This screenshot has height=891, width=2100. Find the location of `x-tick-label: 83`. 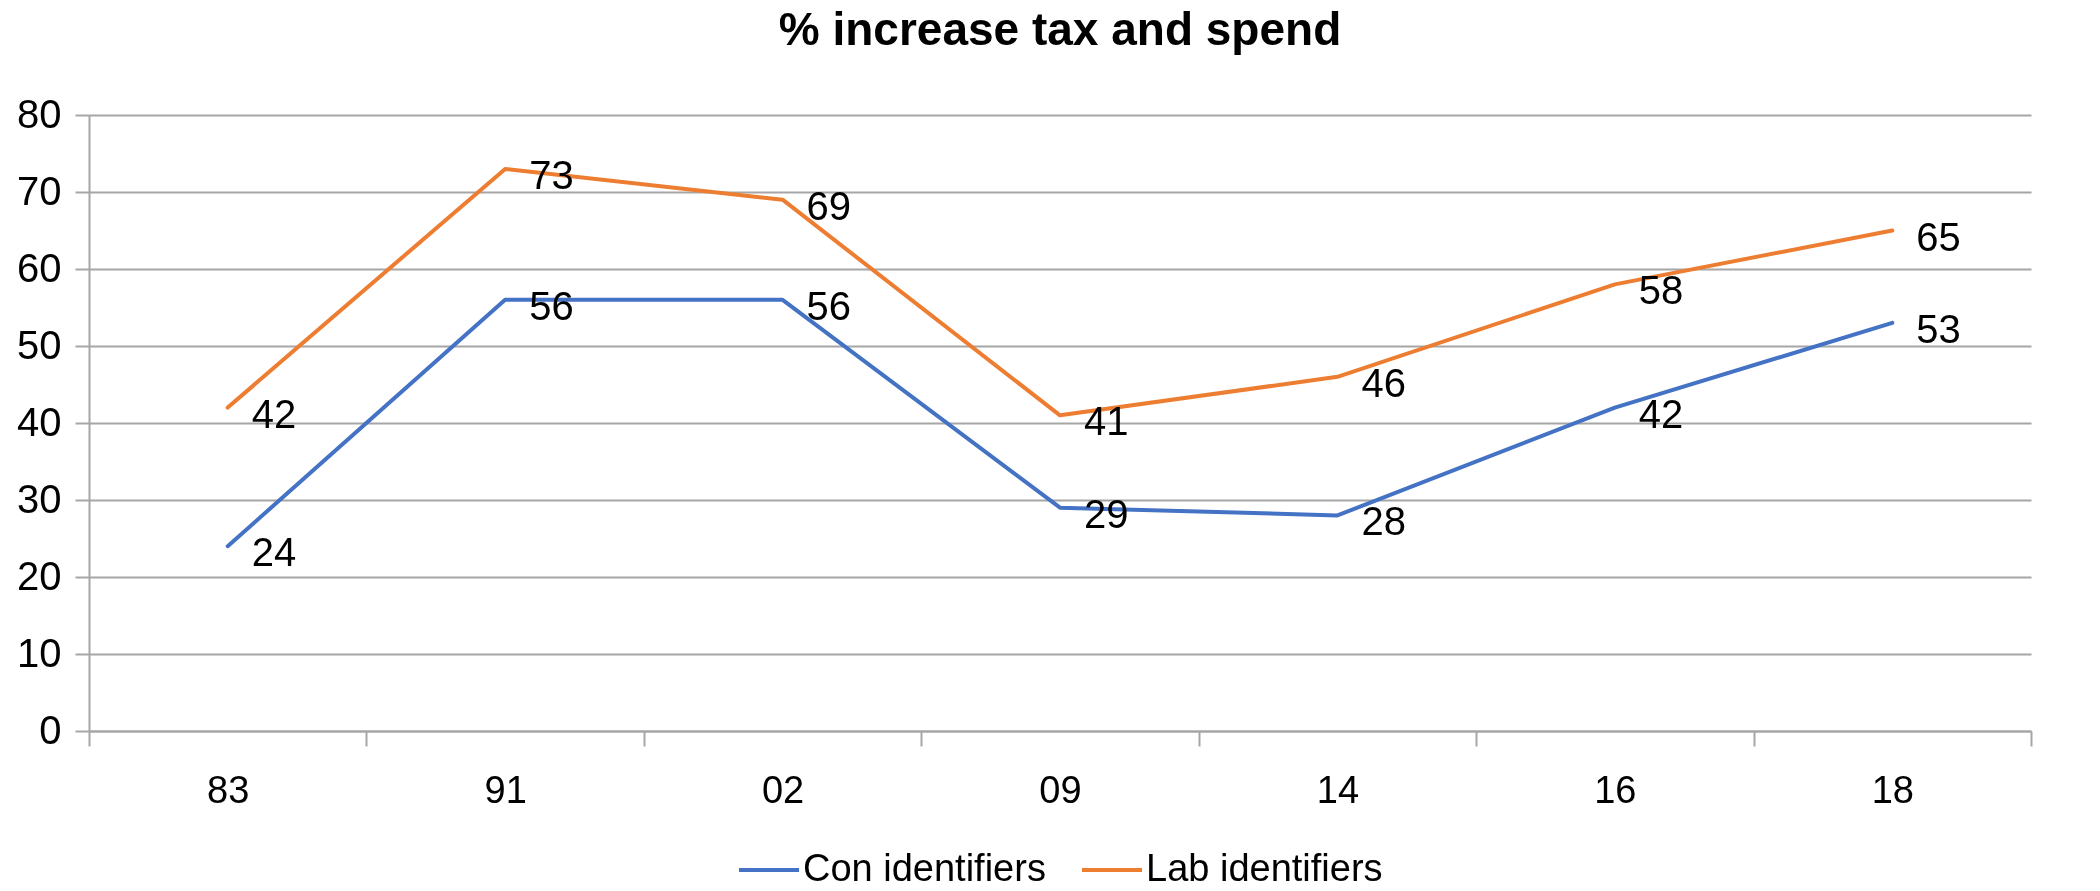

x-tick-label: 83 is located at coordinates (228, 789).